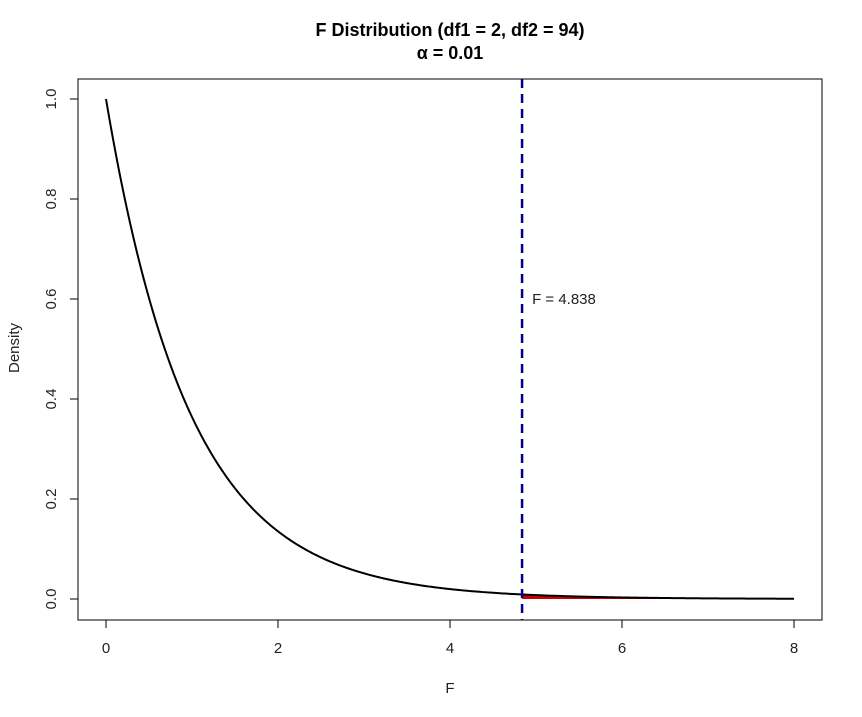 The height and width of the screenshot is (717, 862). What do you see at coordinates (450, 648) in the screenshot?
I see `x-tick-label: 4` at bounding box center [450, 648].